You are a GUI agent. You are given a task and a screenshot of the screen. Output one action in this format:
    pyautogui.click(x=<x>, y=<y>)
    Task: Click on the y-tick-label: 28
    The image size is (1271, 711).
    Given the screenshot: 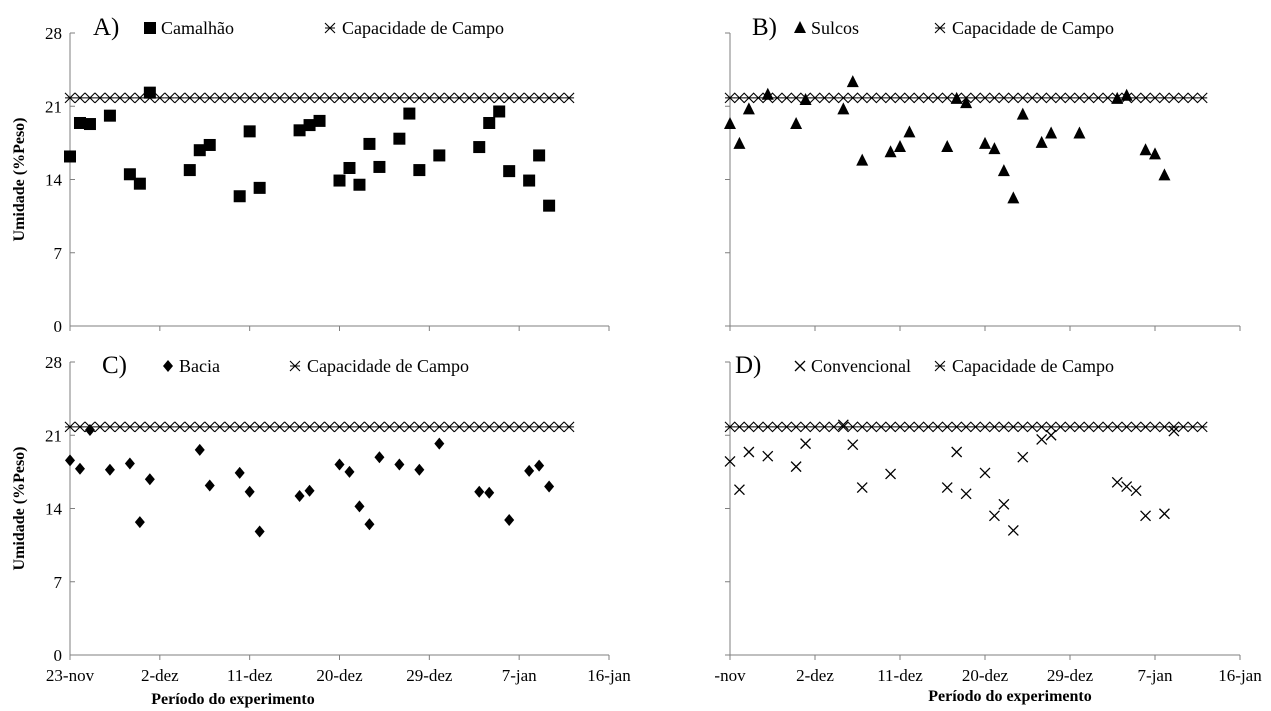 What is the action you would take?
    pyautogui.click(x=53, y=362)
    